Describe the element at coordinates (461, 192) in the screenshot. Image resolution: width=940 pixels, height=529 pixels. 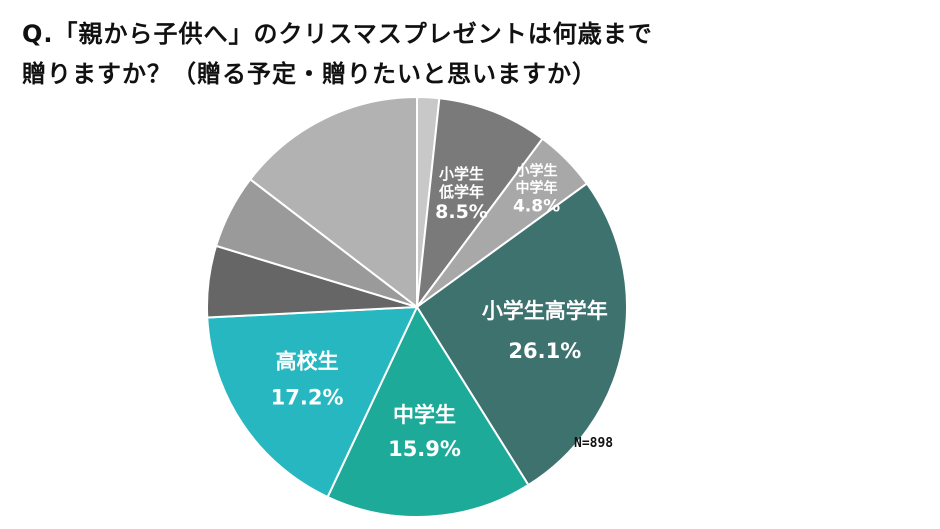
I see `slice-name-label-2-2: 低学年` at that location.